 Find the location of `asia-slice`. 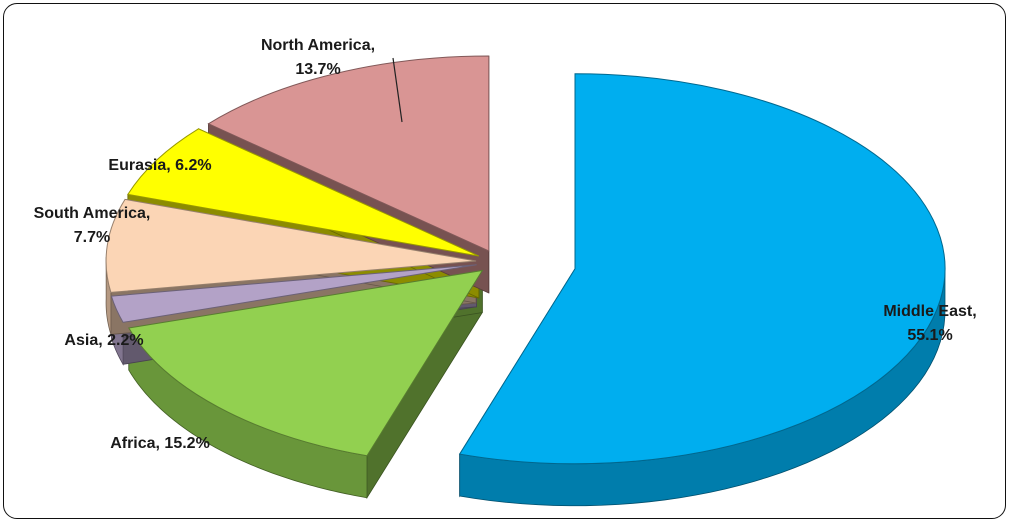

asia-slice is located at coordinates (293, 293).